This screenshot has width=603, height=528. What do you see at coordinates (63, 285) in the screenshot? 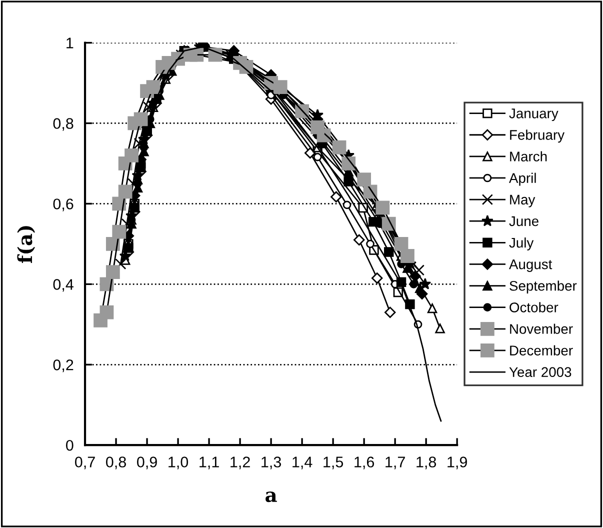
I see `y-tick-label: 0,4` at bounding box center [63, 285].